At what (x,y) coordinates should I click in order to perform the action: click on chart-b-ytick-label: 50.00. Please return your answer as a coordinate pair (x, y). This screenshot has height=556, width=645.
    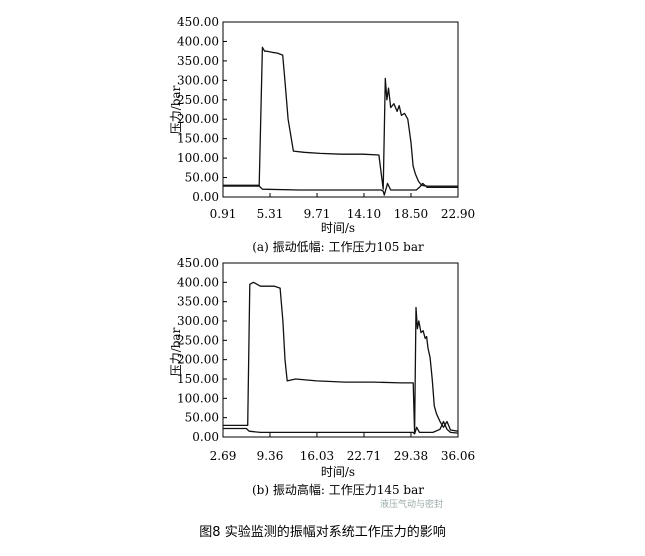
    Looking at the image, I should click on (202, 418).